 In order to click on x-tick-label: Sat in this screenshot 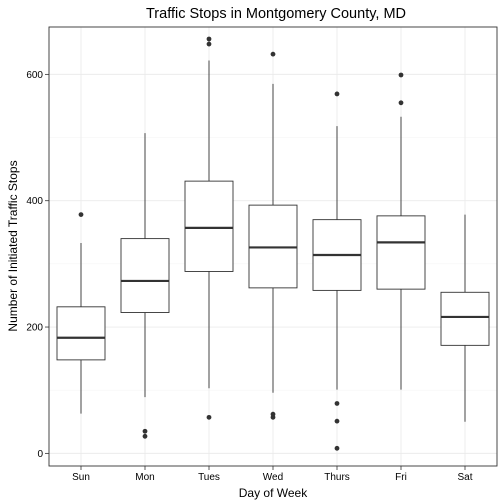, I will do `click(464, 477)`.